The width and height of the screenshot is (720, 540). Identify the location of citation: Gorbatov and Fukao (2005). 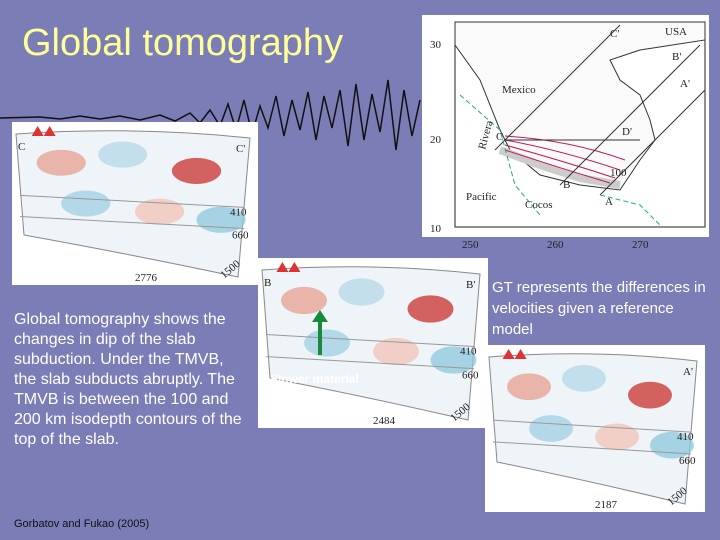
(82, 524).